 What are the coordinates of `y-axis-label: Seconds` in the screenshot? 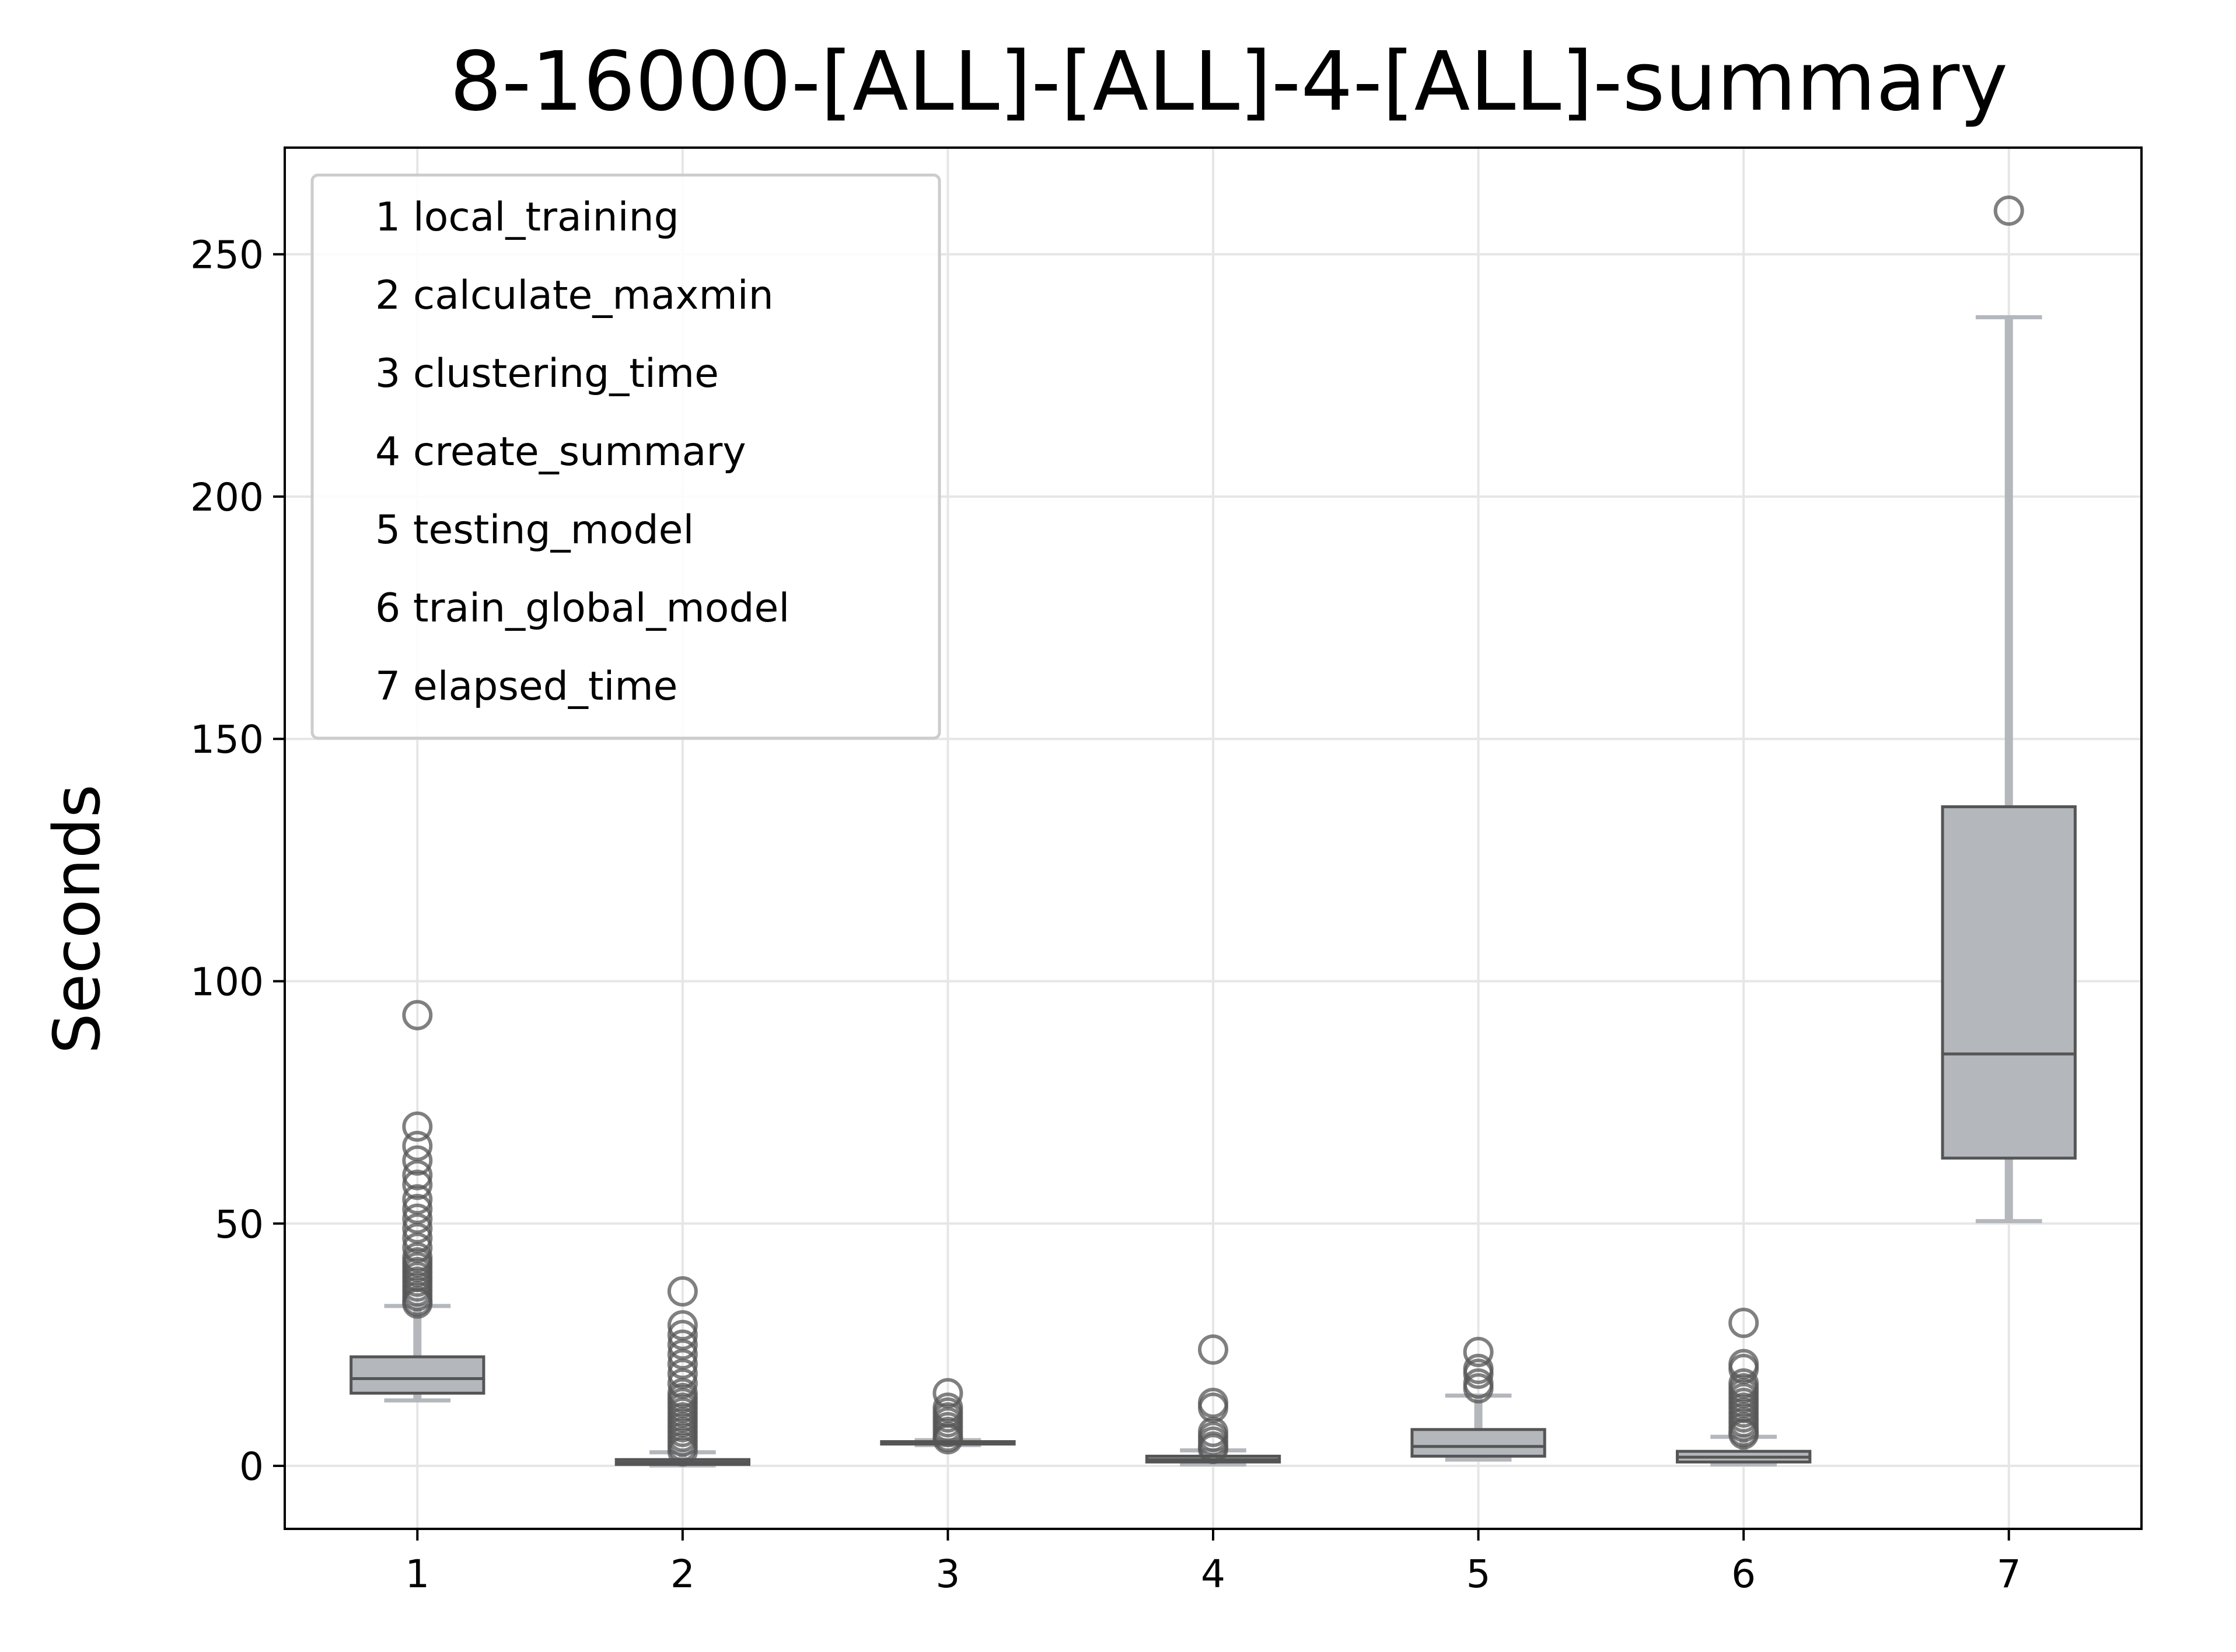 It's located at (77, 919).